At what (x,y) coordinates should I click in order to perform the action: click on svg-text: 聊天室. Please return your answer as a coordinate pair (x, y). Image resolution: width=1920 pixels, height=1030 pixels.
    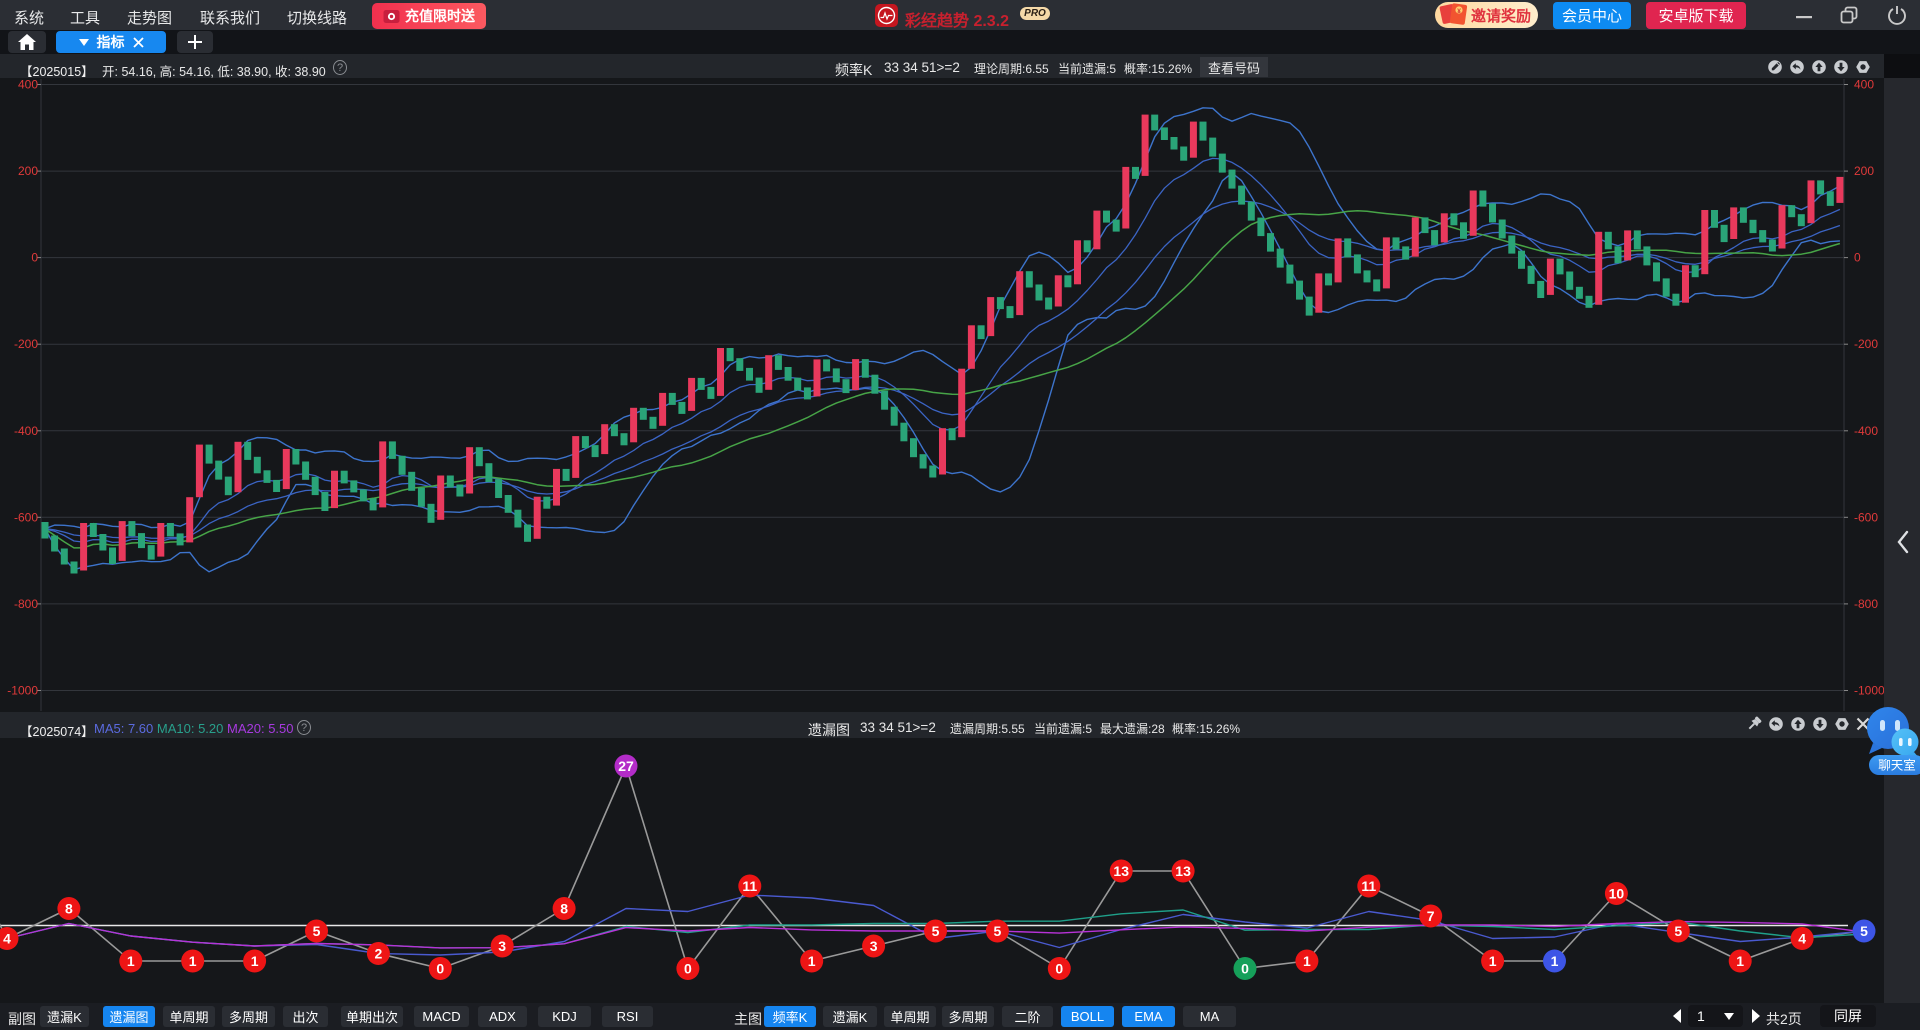
    Looking at the image, I should click on (1897, 765).